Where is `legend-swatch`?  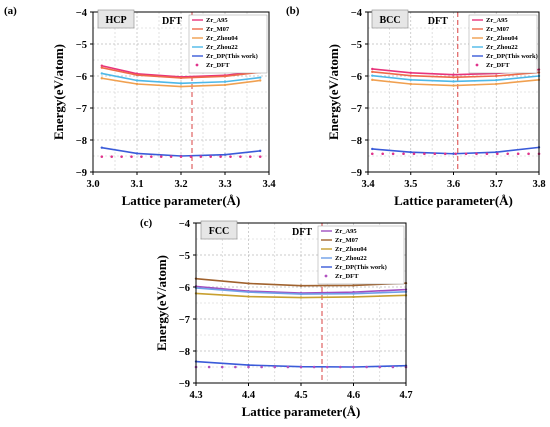 legend-swatch is located at coordinates (197, 65).